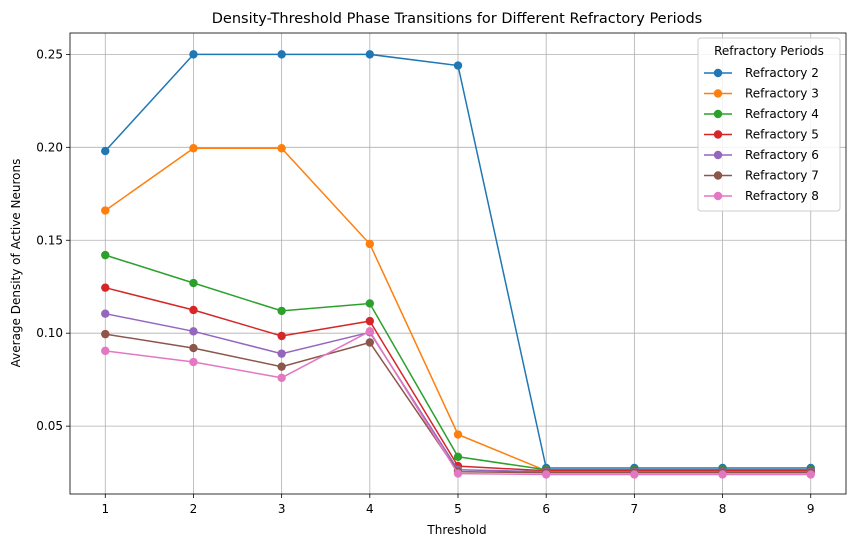 Image resolution: width=855 pixels, height=547 pixels. I want to click on x-tick-label: 2, so click(194, 509).